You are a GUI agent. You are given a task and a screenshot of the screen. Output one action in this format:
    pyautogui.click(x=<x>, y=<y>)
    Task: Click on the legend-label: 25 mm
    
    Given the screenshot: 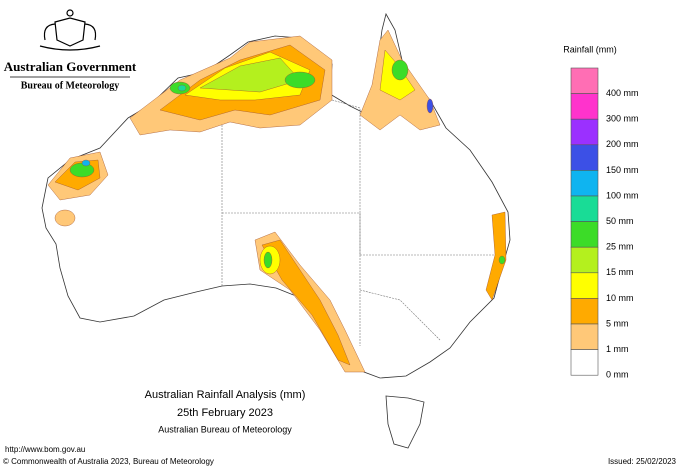 What is the action you would take?
    pyautogui.click(x=620, y=247)
    